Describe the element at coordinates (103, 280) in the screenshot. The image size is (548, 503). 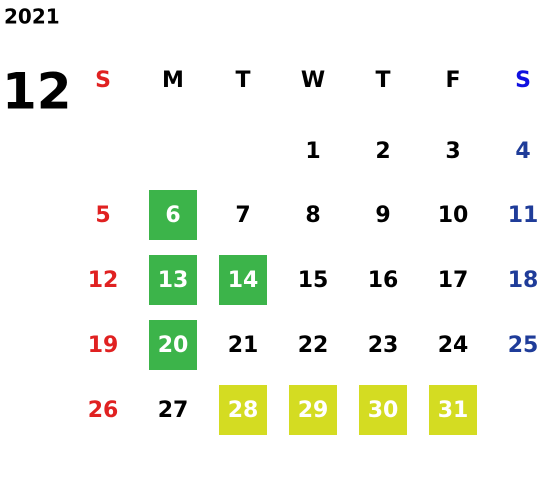
I see `day: 12` at that location.